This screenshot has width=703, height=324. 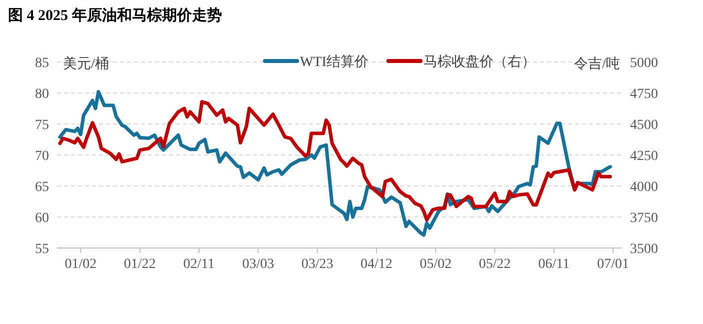 What do you see at coordinates (644, 125) in the screenshot?
I see `y2-tick-label: 4500` at bounding box center [644, 125].